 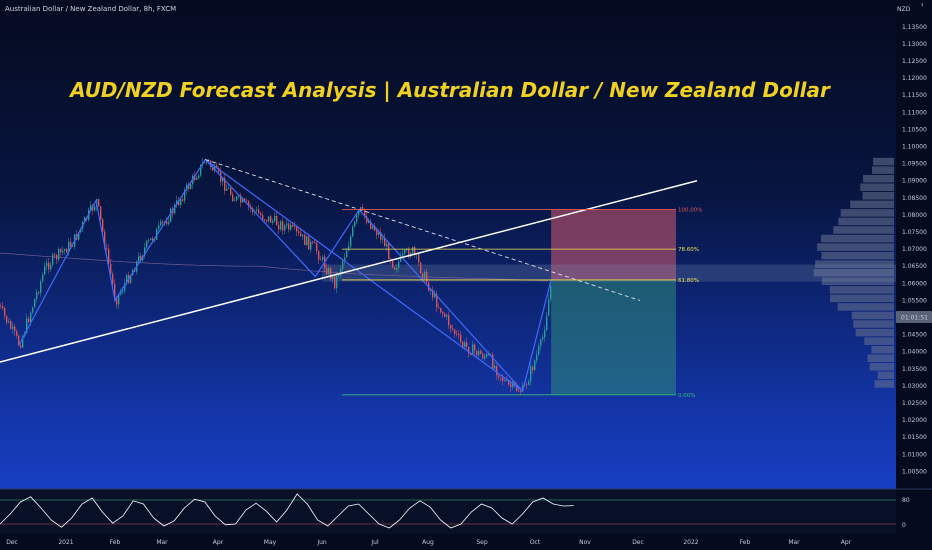 I want to click on time-axis-panel, so click(x=466, y=542).